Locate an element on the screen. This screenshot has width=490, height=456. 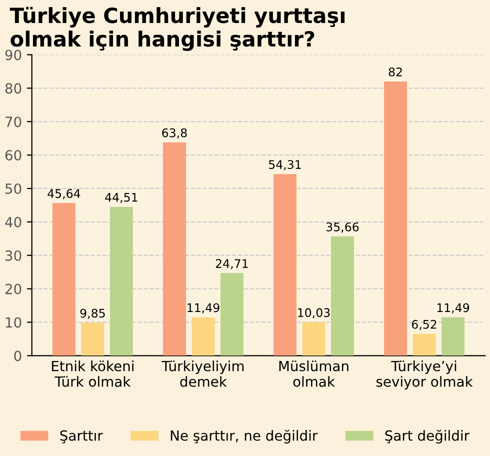
y-tick-label: 10 is located at coordinates (14, 322).